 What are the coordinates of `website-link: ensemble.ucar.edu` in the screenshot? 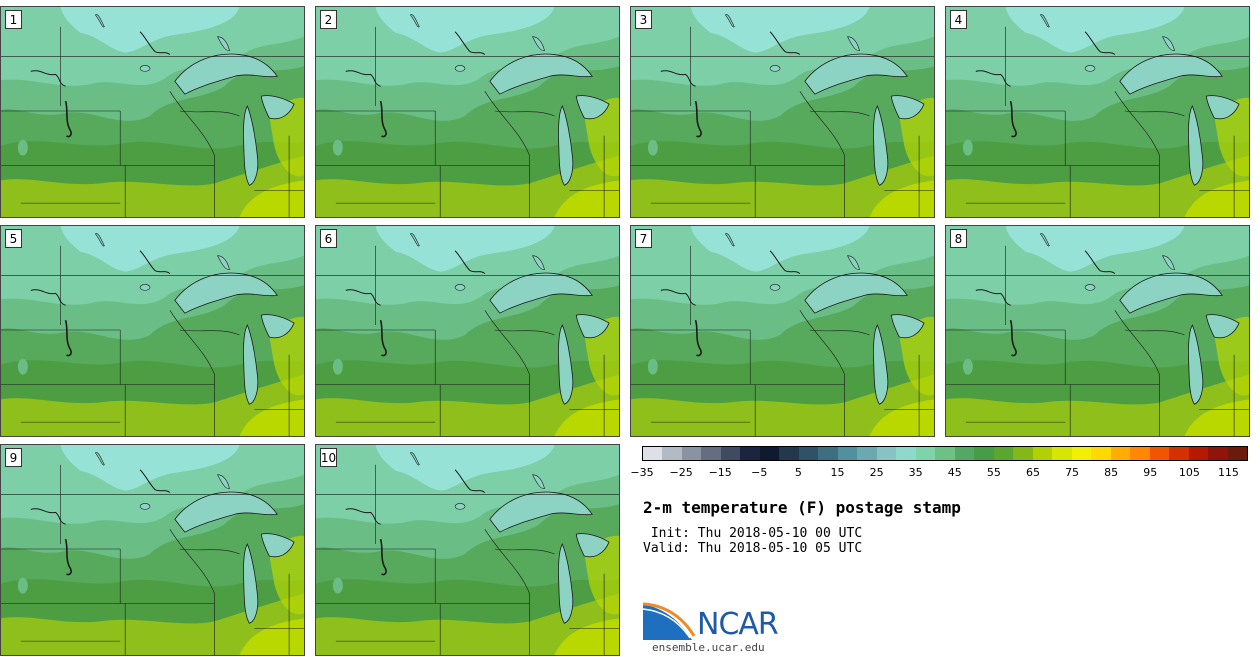 It's located at (708, 647).